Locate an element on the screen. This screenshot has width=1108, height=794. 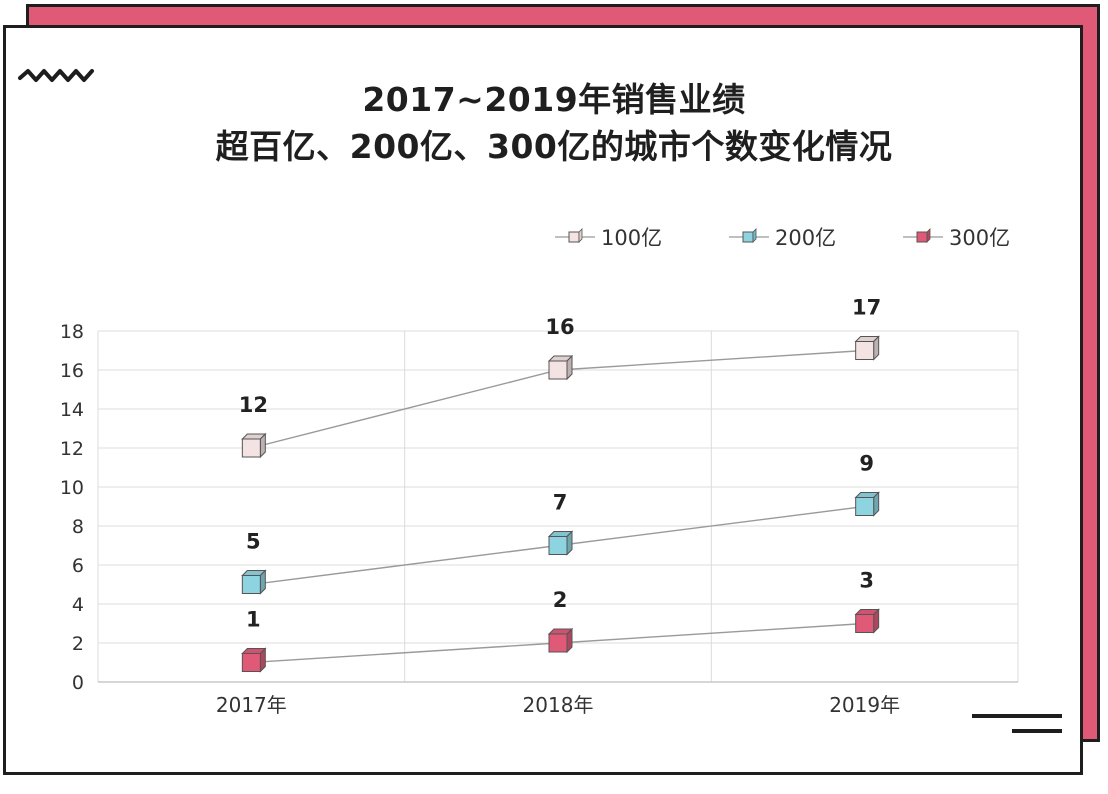
legend-item-300: 300亿 is located at coordinates (956, 237).